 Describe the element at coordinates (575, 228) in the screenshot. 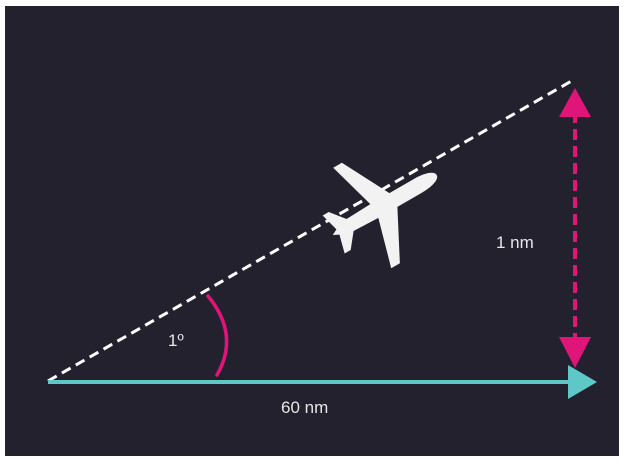

I see `vertical-height-arrow` at that location.